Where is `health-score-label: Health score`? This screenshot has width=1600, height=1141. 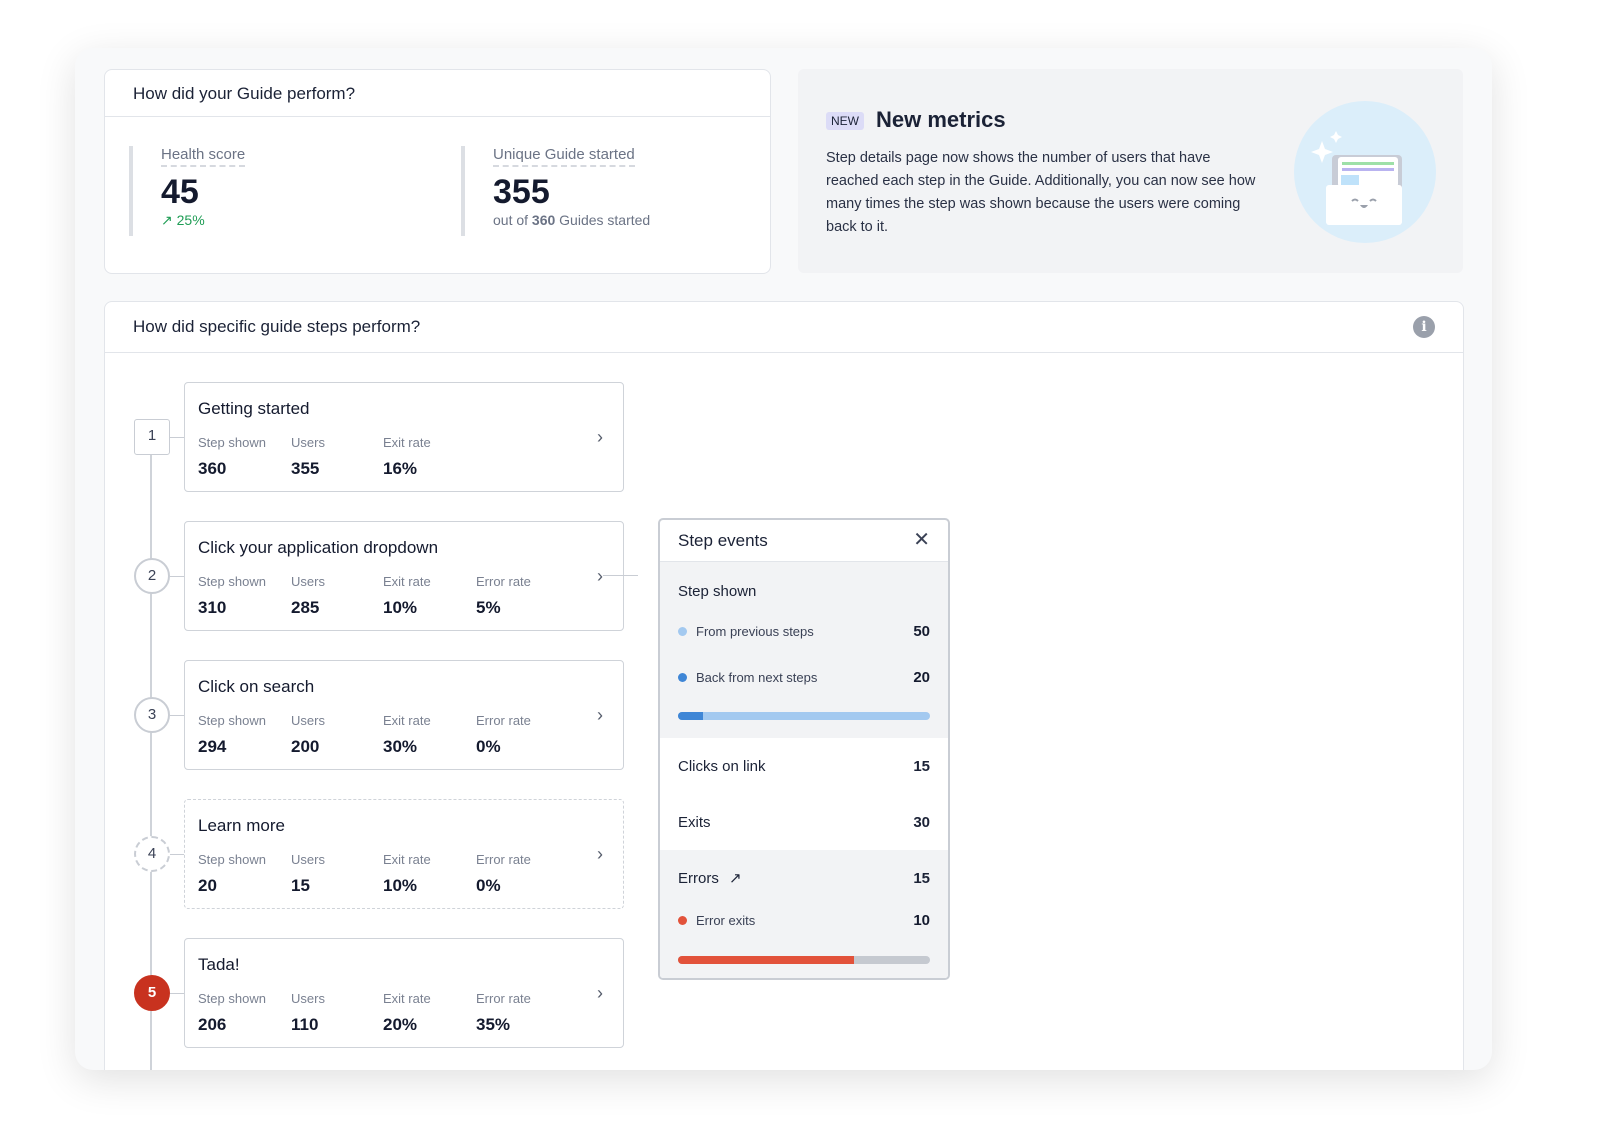 health-score-label: Health score is located at coordinates (203, 156).